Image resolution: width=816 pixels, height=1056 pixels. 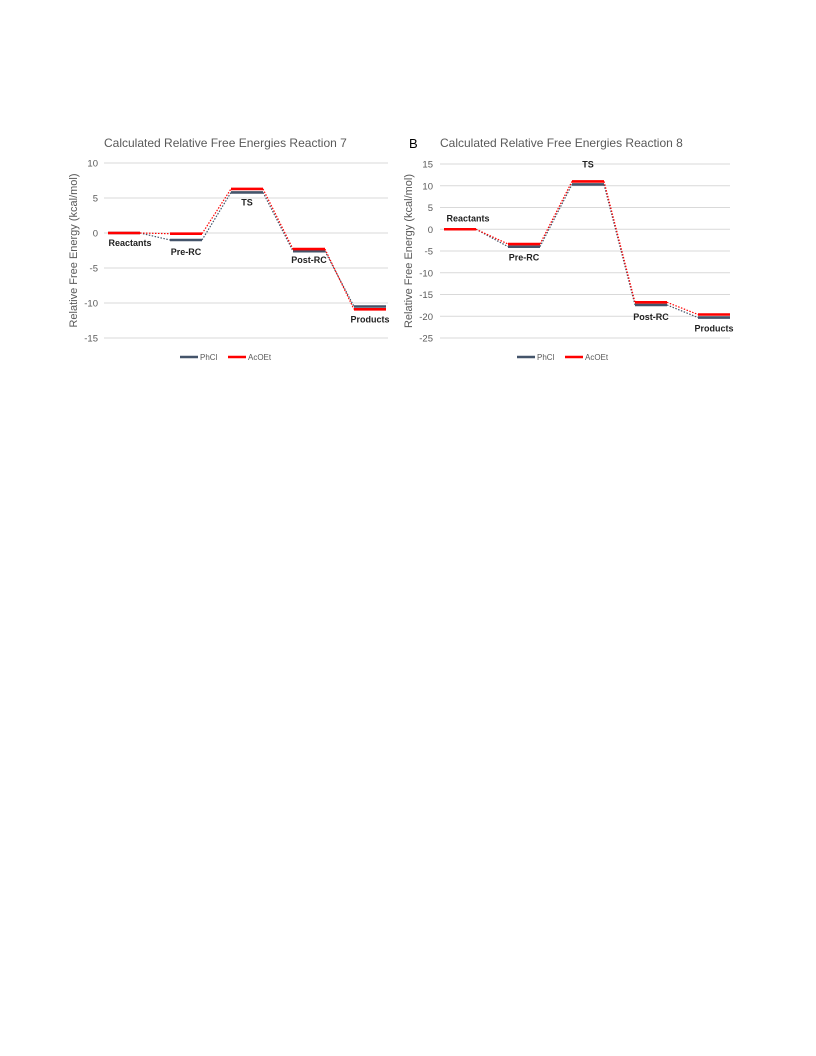 What do you see at coordinates (426, 339) in the screenshot?
I see `y-tick-label: -25` at bounding box center [426, 339].